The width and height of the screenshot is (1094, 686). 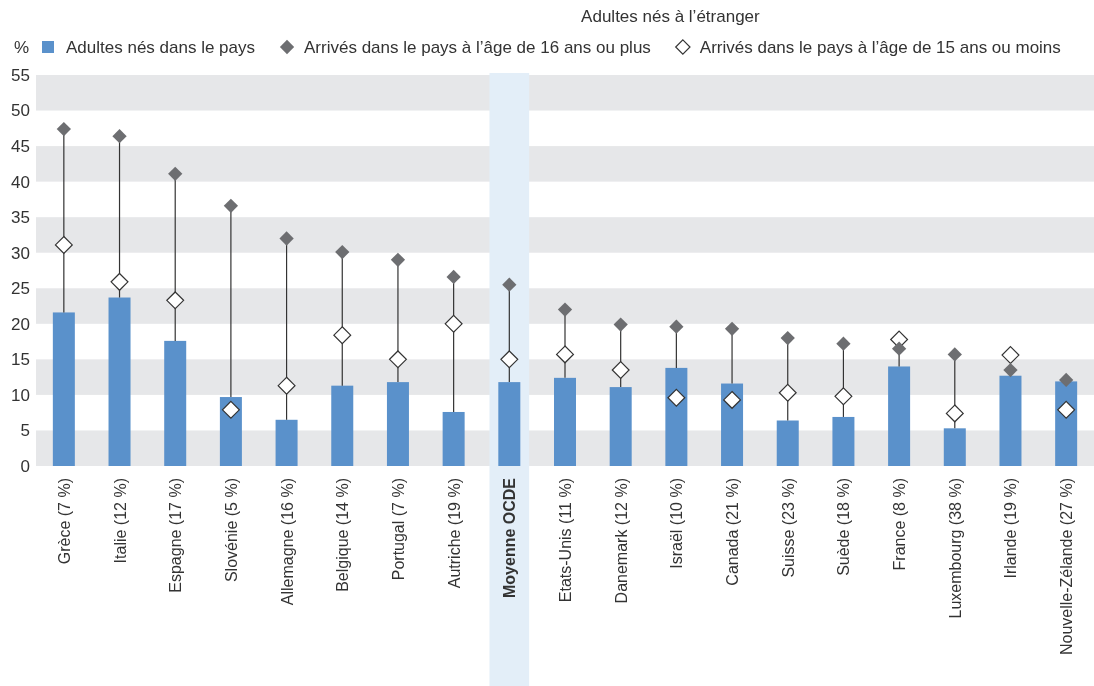 What do you see at coordinates (1067, 566) in the screenshot?
I see `x-tick-label: Nouvelle-Zélande (27 %)` at bounding box center [1067, 566].